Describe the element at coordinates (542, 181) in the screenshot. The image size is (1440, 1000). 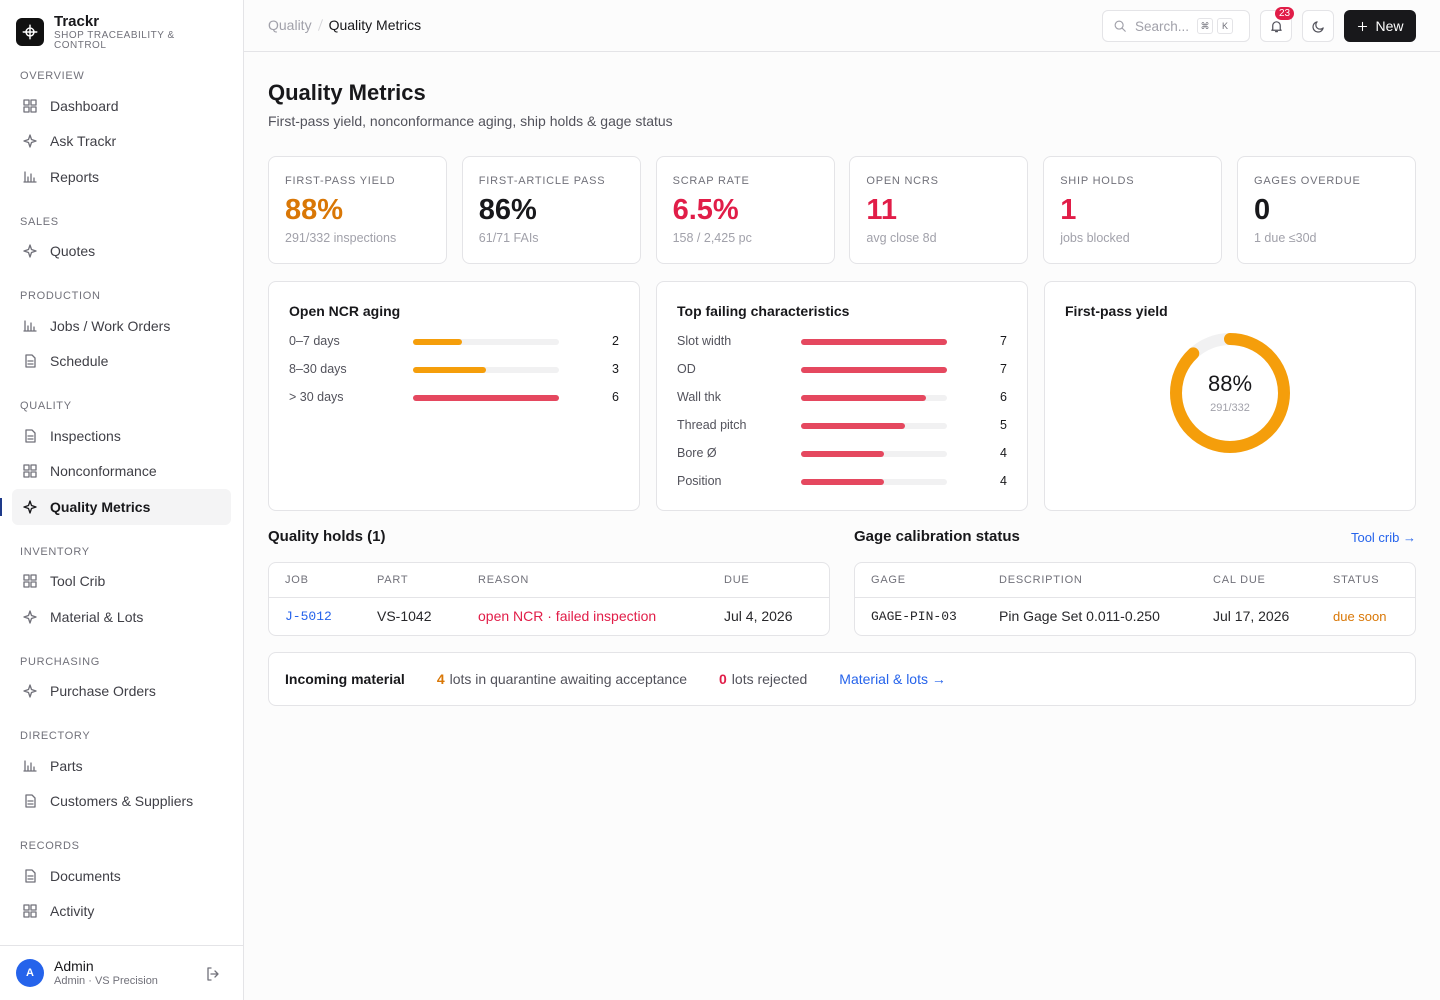
I see `kpi-label: FIRST-ARTICLE PASS` at that location.